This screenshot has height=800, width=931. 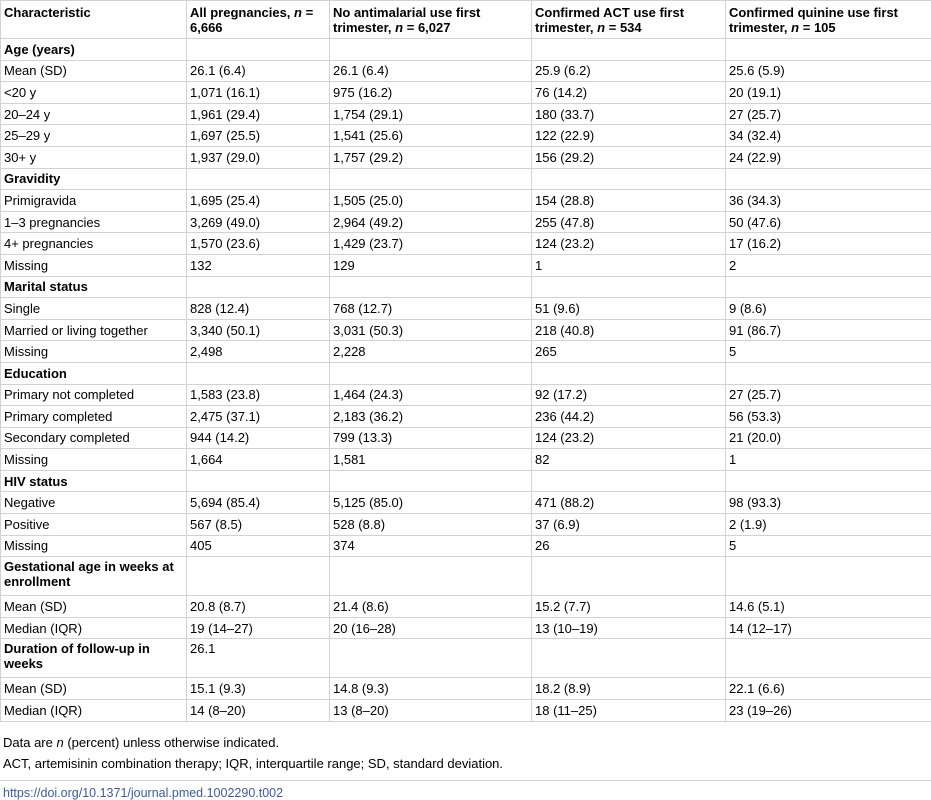 I want to click on table-cell: 405, so click(x=258, y=546).